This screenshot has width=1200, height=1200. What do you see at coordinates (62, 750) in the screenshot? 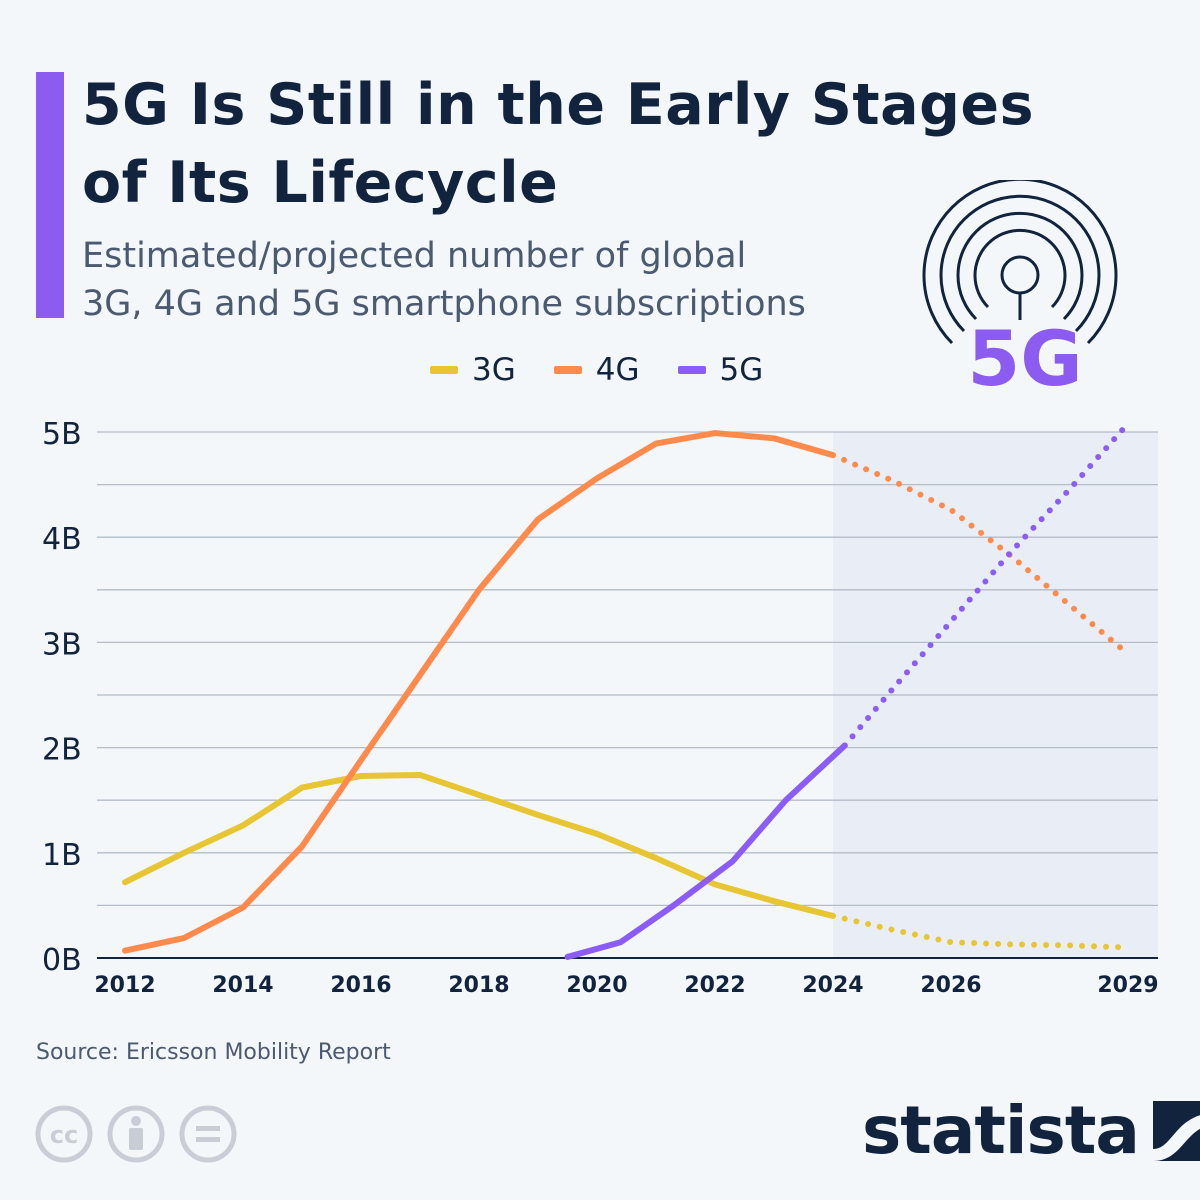
I see `y-tick-label: 2B` at bounding box center [62, 750].